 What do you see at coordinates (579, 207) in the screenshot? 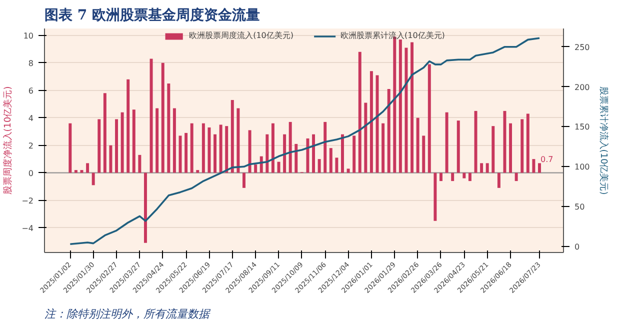
I see `y2-tick-label: 50` at bounding box center [579, 207].